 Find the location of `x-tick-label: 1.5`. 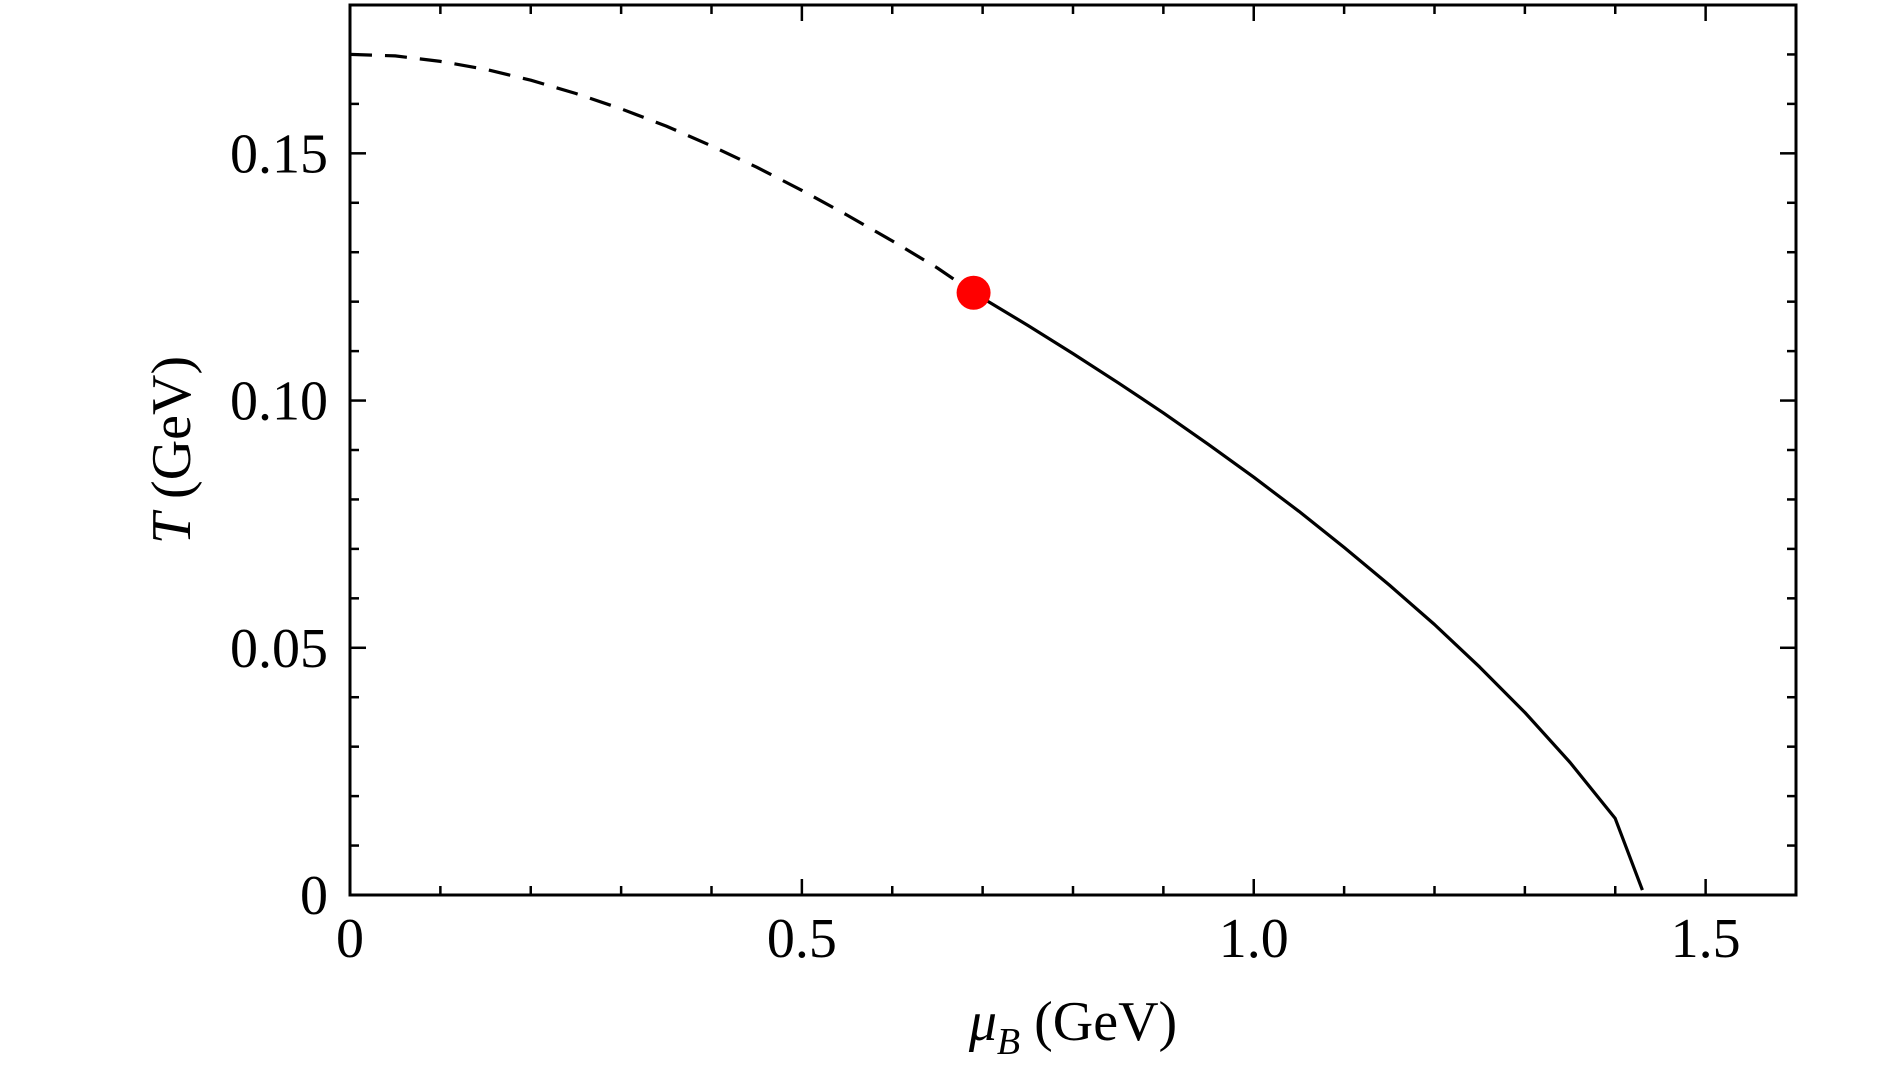

x-tick-label: 1.5 is located at coordinates (1706, 939).